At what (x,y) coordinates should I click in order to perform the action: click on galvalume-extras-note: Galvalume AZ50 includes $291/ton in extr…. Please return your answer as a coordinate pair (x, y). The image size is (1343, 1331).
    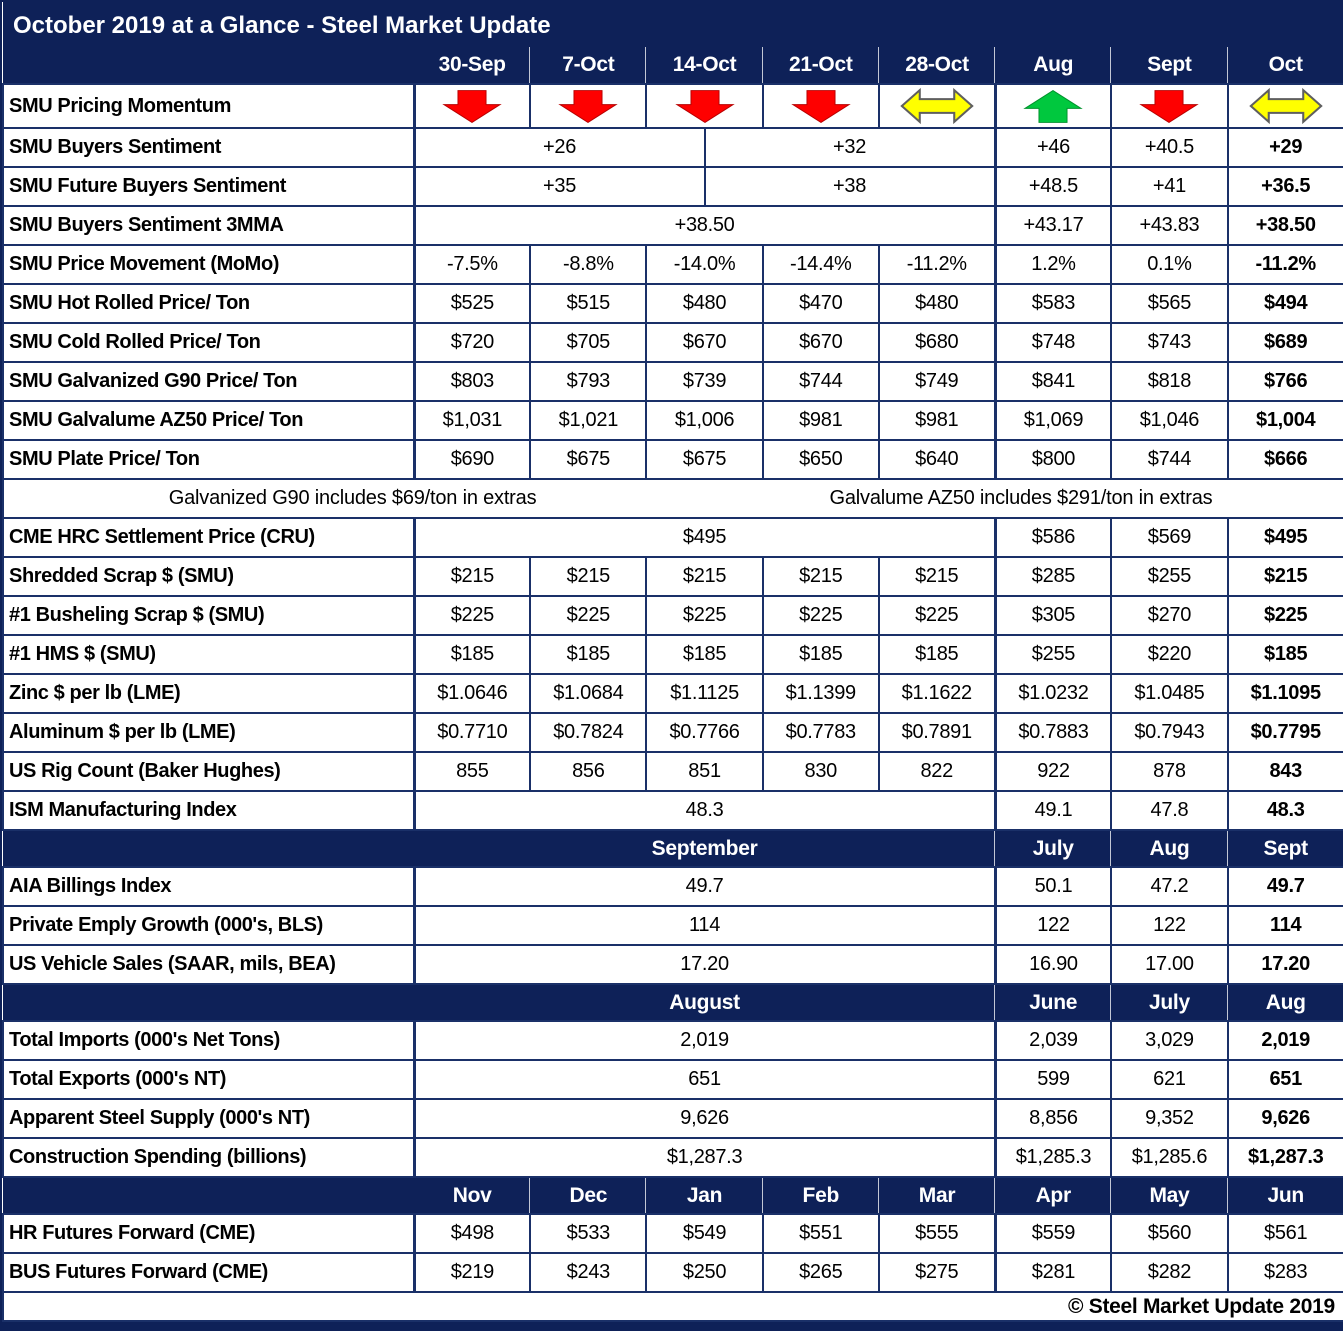
    Looking at the image, I should click on (1021, 498).